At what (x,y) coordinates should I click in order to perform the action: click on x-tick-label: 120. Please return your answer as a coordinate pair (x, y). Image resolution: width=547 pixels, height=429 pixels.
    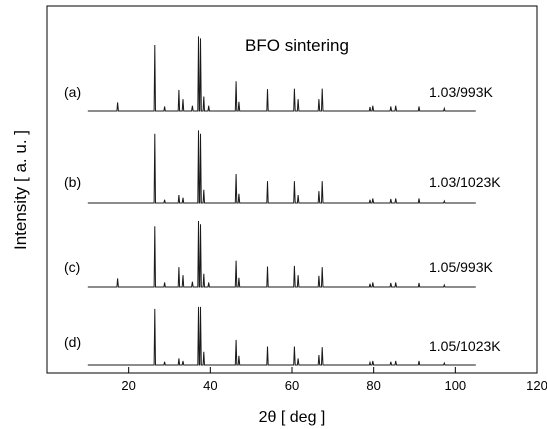
    Looking at the image, I should click on (536, 385).